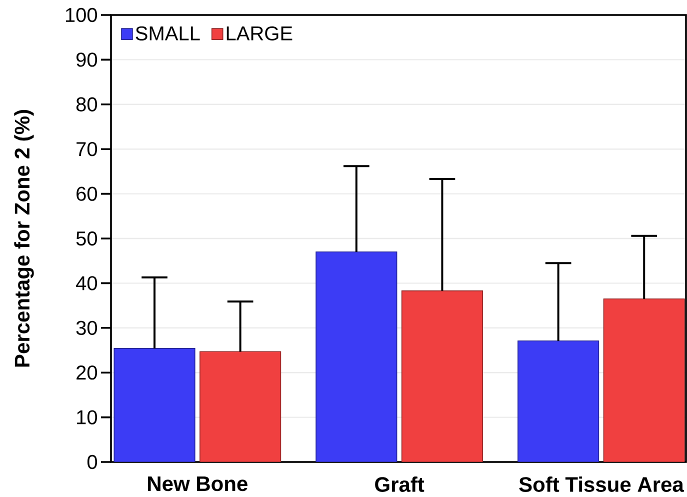  I want to click on y-tick-label: 10, so click(87, 417).